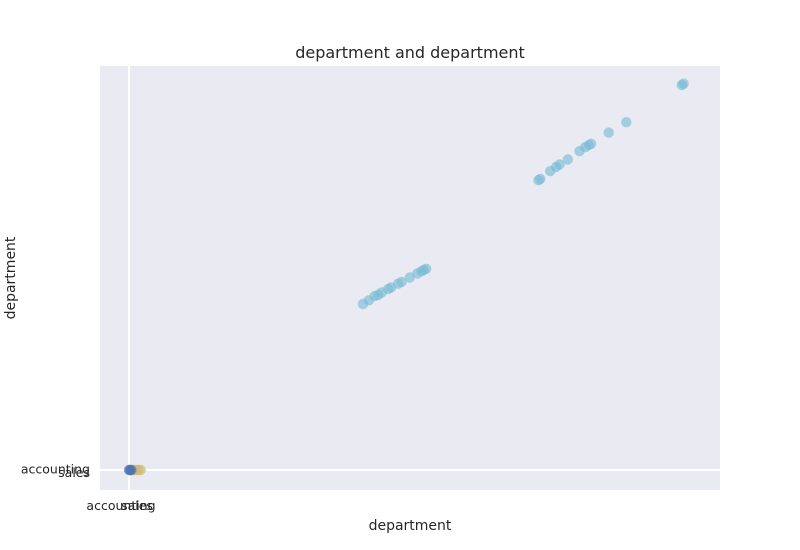  I want to click on y-tick-label: accounting, so click(55, 469).